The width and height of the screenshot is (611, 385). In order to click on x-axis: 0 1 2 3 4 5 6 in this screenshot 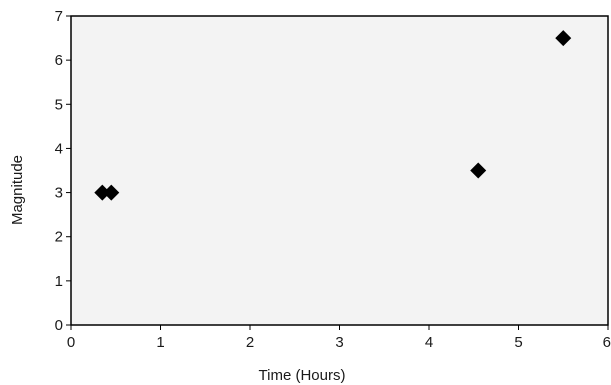, I will do `click(339, 338)`.